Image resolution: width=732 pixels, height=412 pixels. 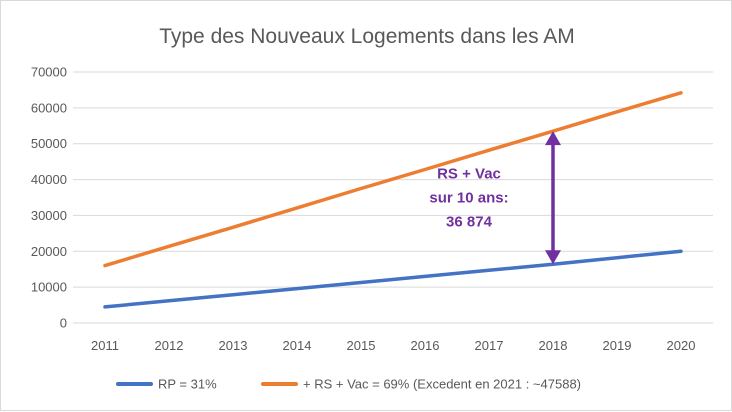 I want to click on x-tick-label: 2012, so click(x=169, y=345).